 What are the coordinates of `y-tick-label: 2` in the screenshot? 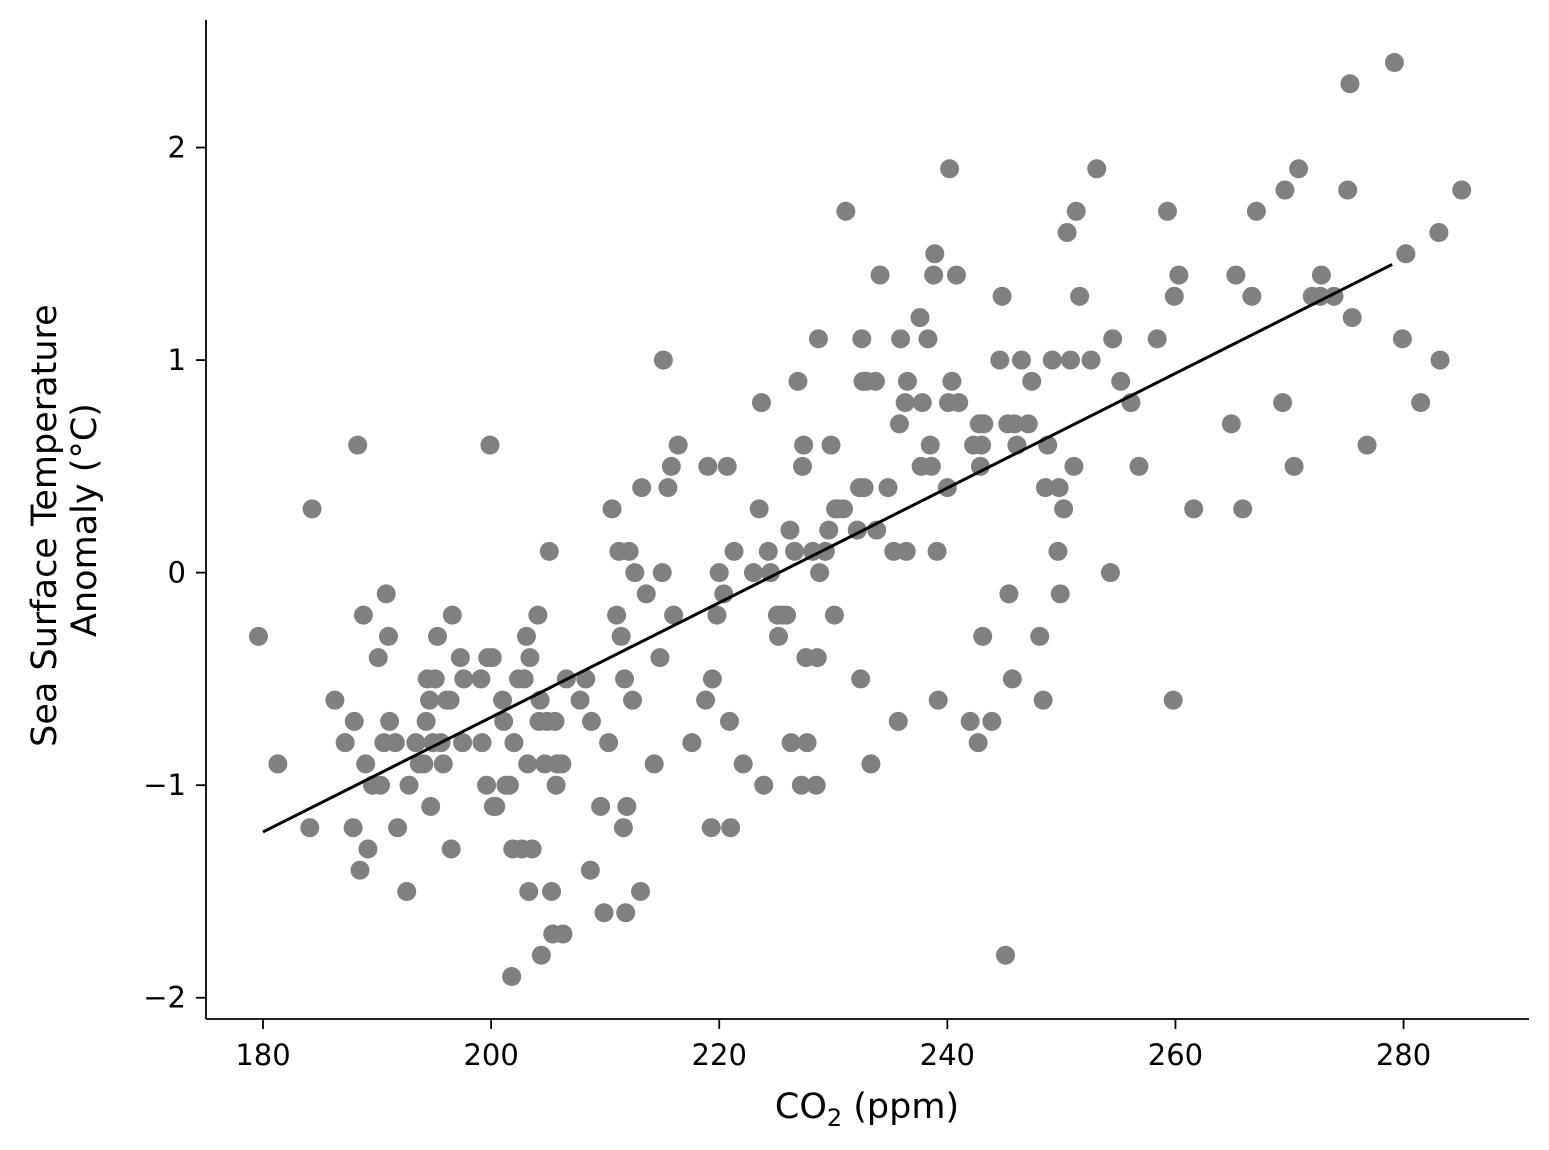 It's located at (177, 148).